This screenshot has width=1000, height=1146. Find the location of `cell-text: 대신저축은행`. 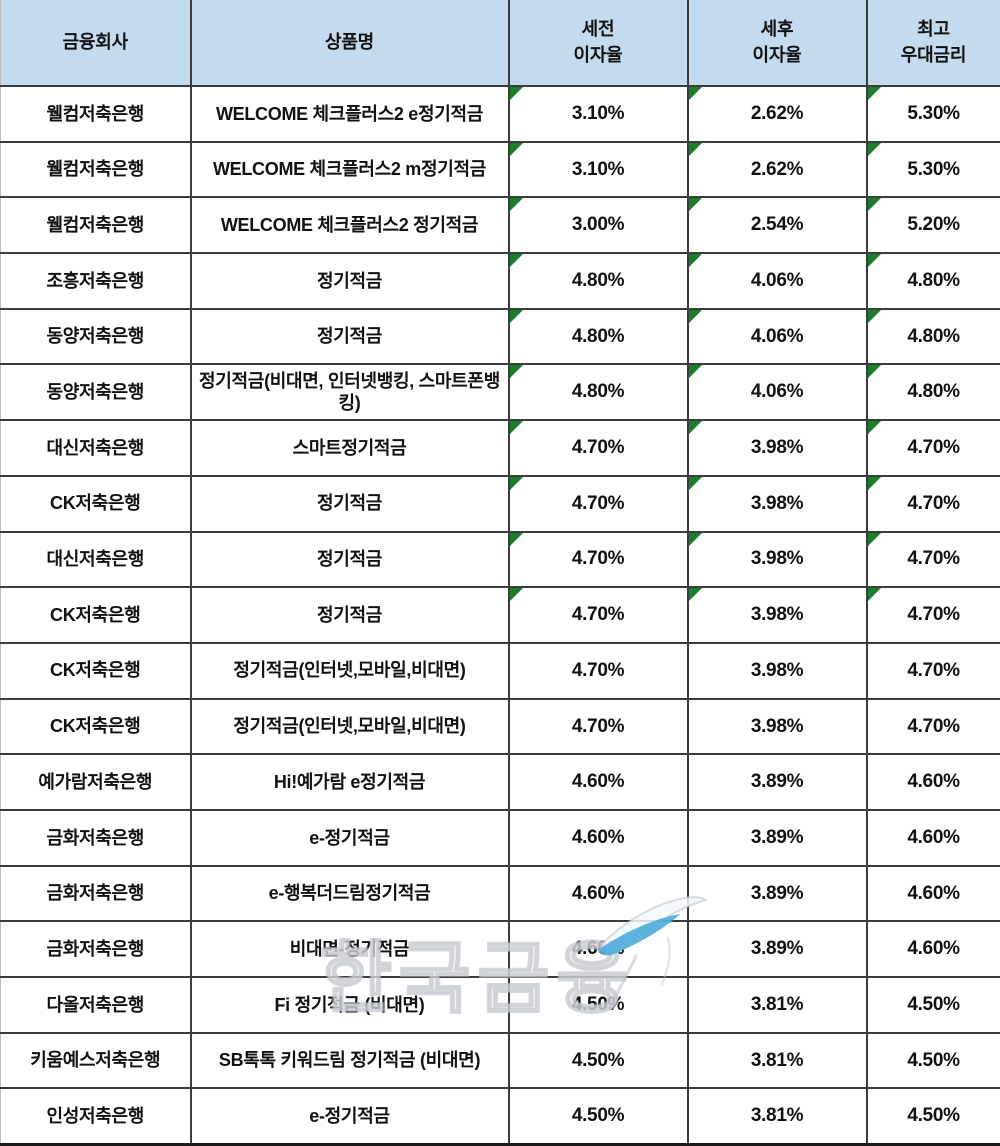

cell-text: 대신저축은행 is located at coordinates (95, 448).